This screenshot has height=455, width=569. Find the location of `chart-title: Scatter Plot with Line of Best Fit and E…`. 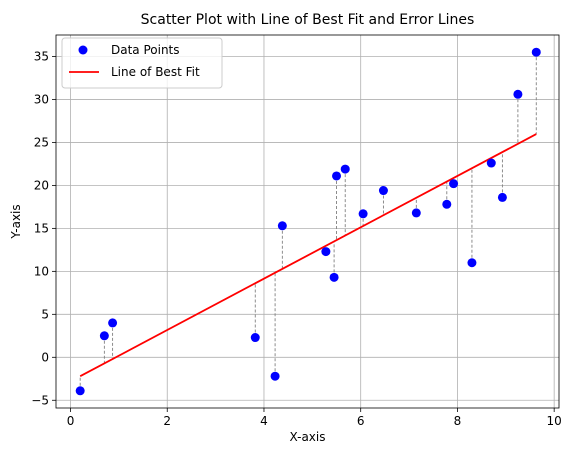

chart-title: Scatter Plot with Line of Best Fit and E… is located at coordinates (308, 20).